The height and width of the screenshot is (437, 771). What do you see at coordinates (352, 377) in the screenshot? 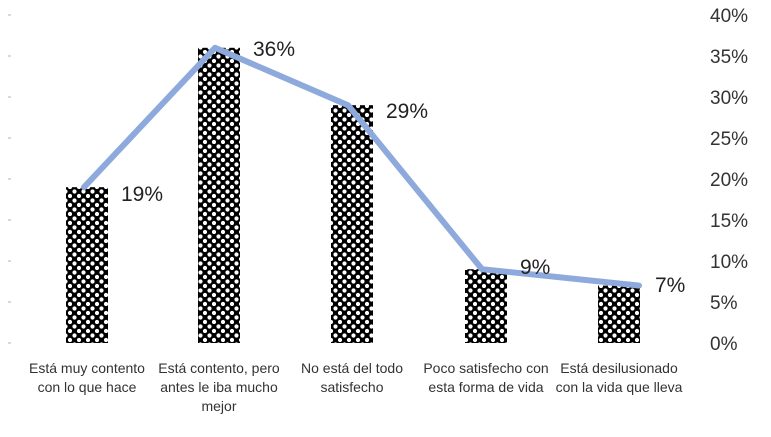
I see `x-category-label: No está del todo satisfecho` at bounding box center [352, 377].